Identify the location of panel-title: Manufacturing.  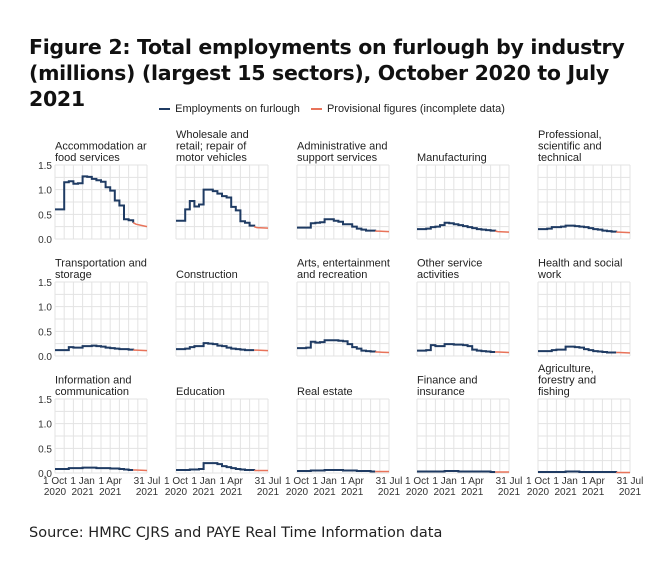
(452, 158).